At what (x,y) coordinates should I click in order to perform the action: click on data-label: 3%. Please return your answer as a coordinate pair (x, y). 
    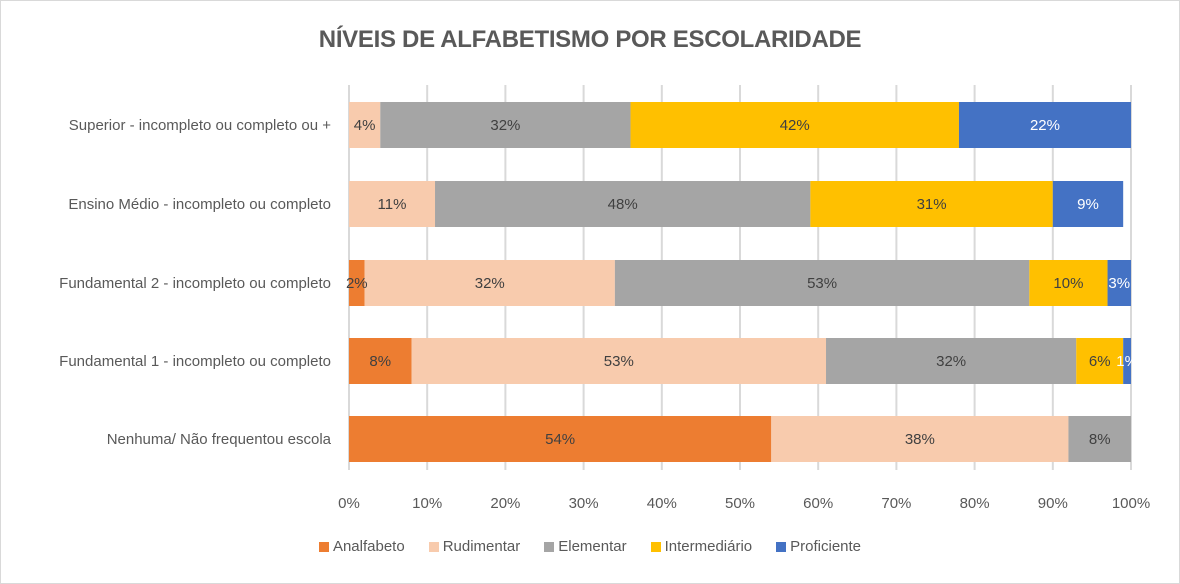
    Looking at the image, I should click on (1119, 283).